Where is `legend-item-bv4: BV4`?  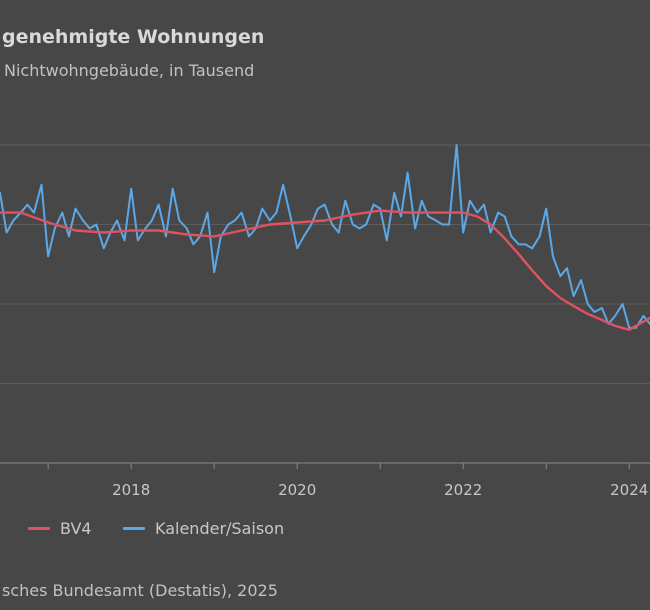 legend-item-bv4: BV4 is located at coordinates (60, 528).